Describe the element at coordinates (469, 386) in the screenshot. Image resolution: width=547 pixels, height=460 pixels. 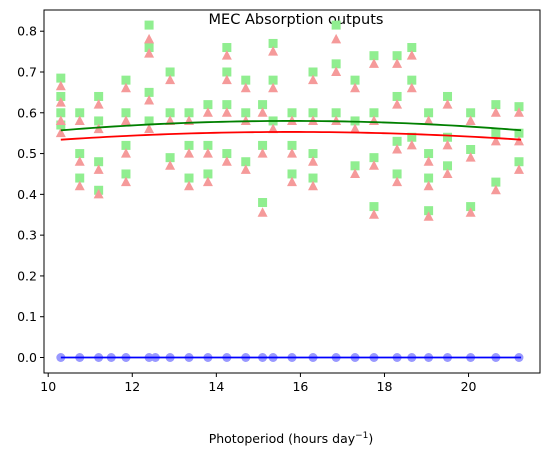
I see `x-tick-label-20: 20` at that location.